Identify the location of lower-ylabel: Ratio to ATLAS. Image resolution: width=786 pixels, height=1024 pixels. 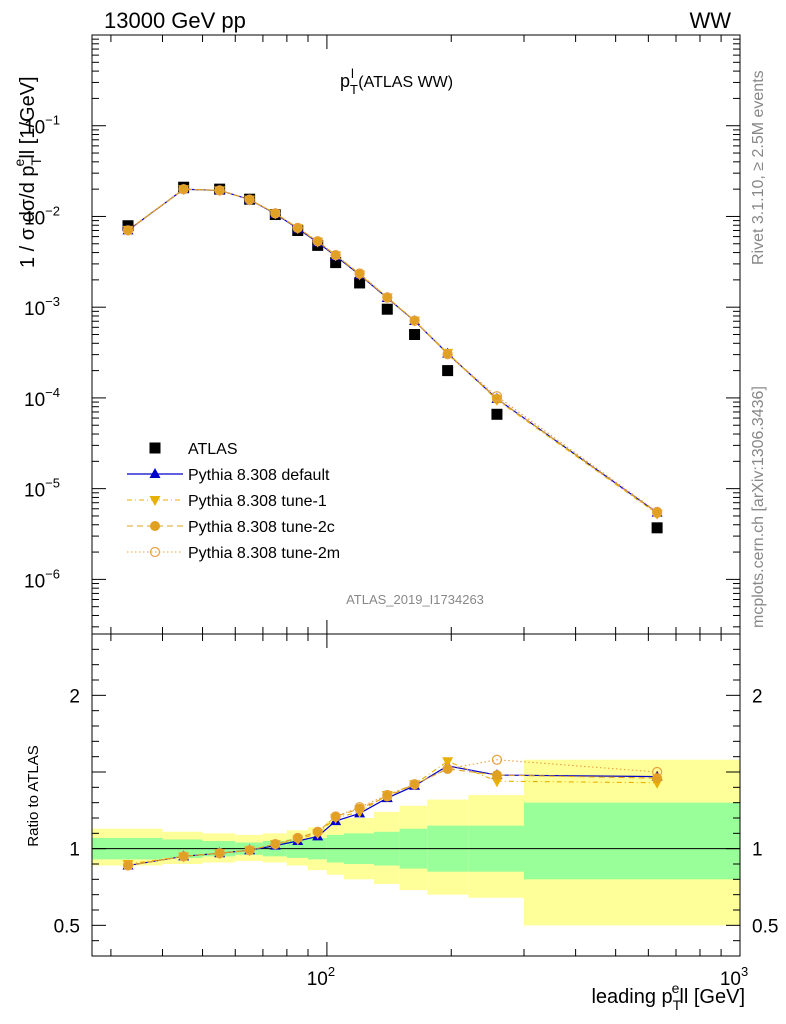
(33, 795).